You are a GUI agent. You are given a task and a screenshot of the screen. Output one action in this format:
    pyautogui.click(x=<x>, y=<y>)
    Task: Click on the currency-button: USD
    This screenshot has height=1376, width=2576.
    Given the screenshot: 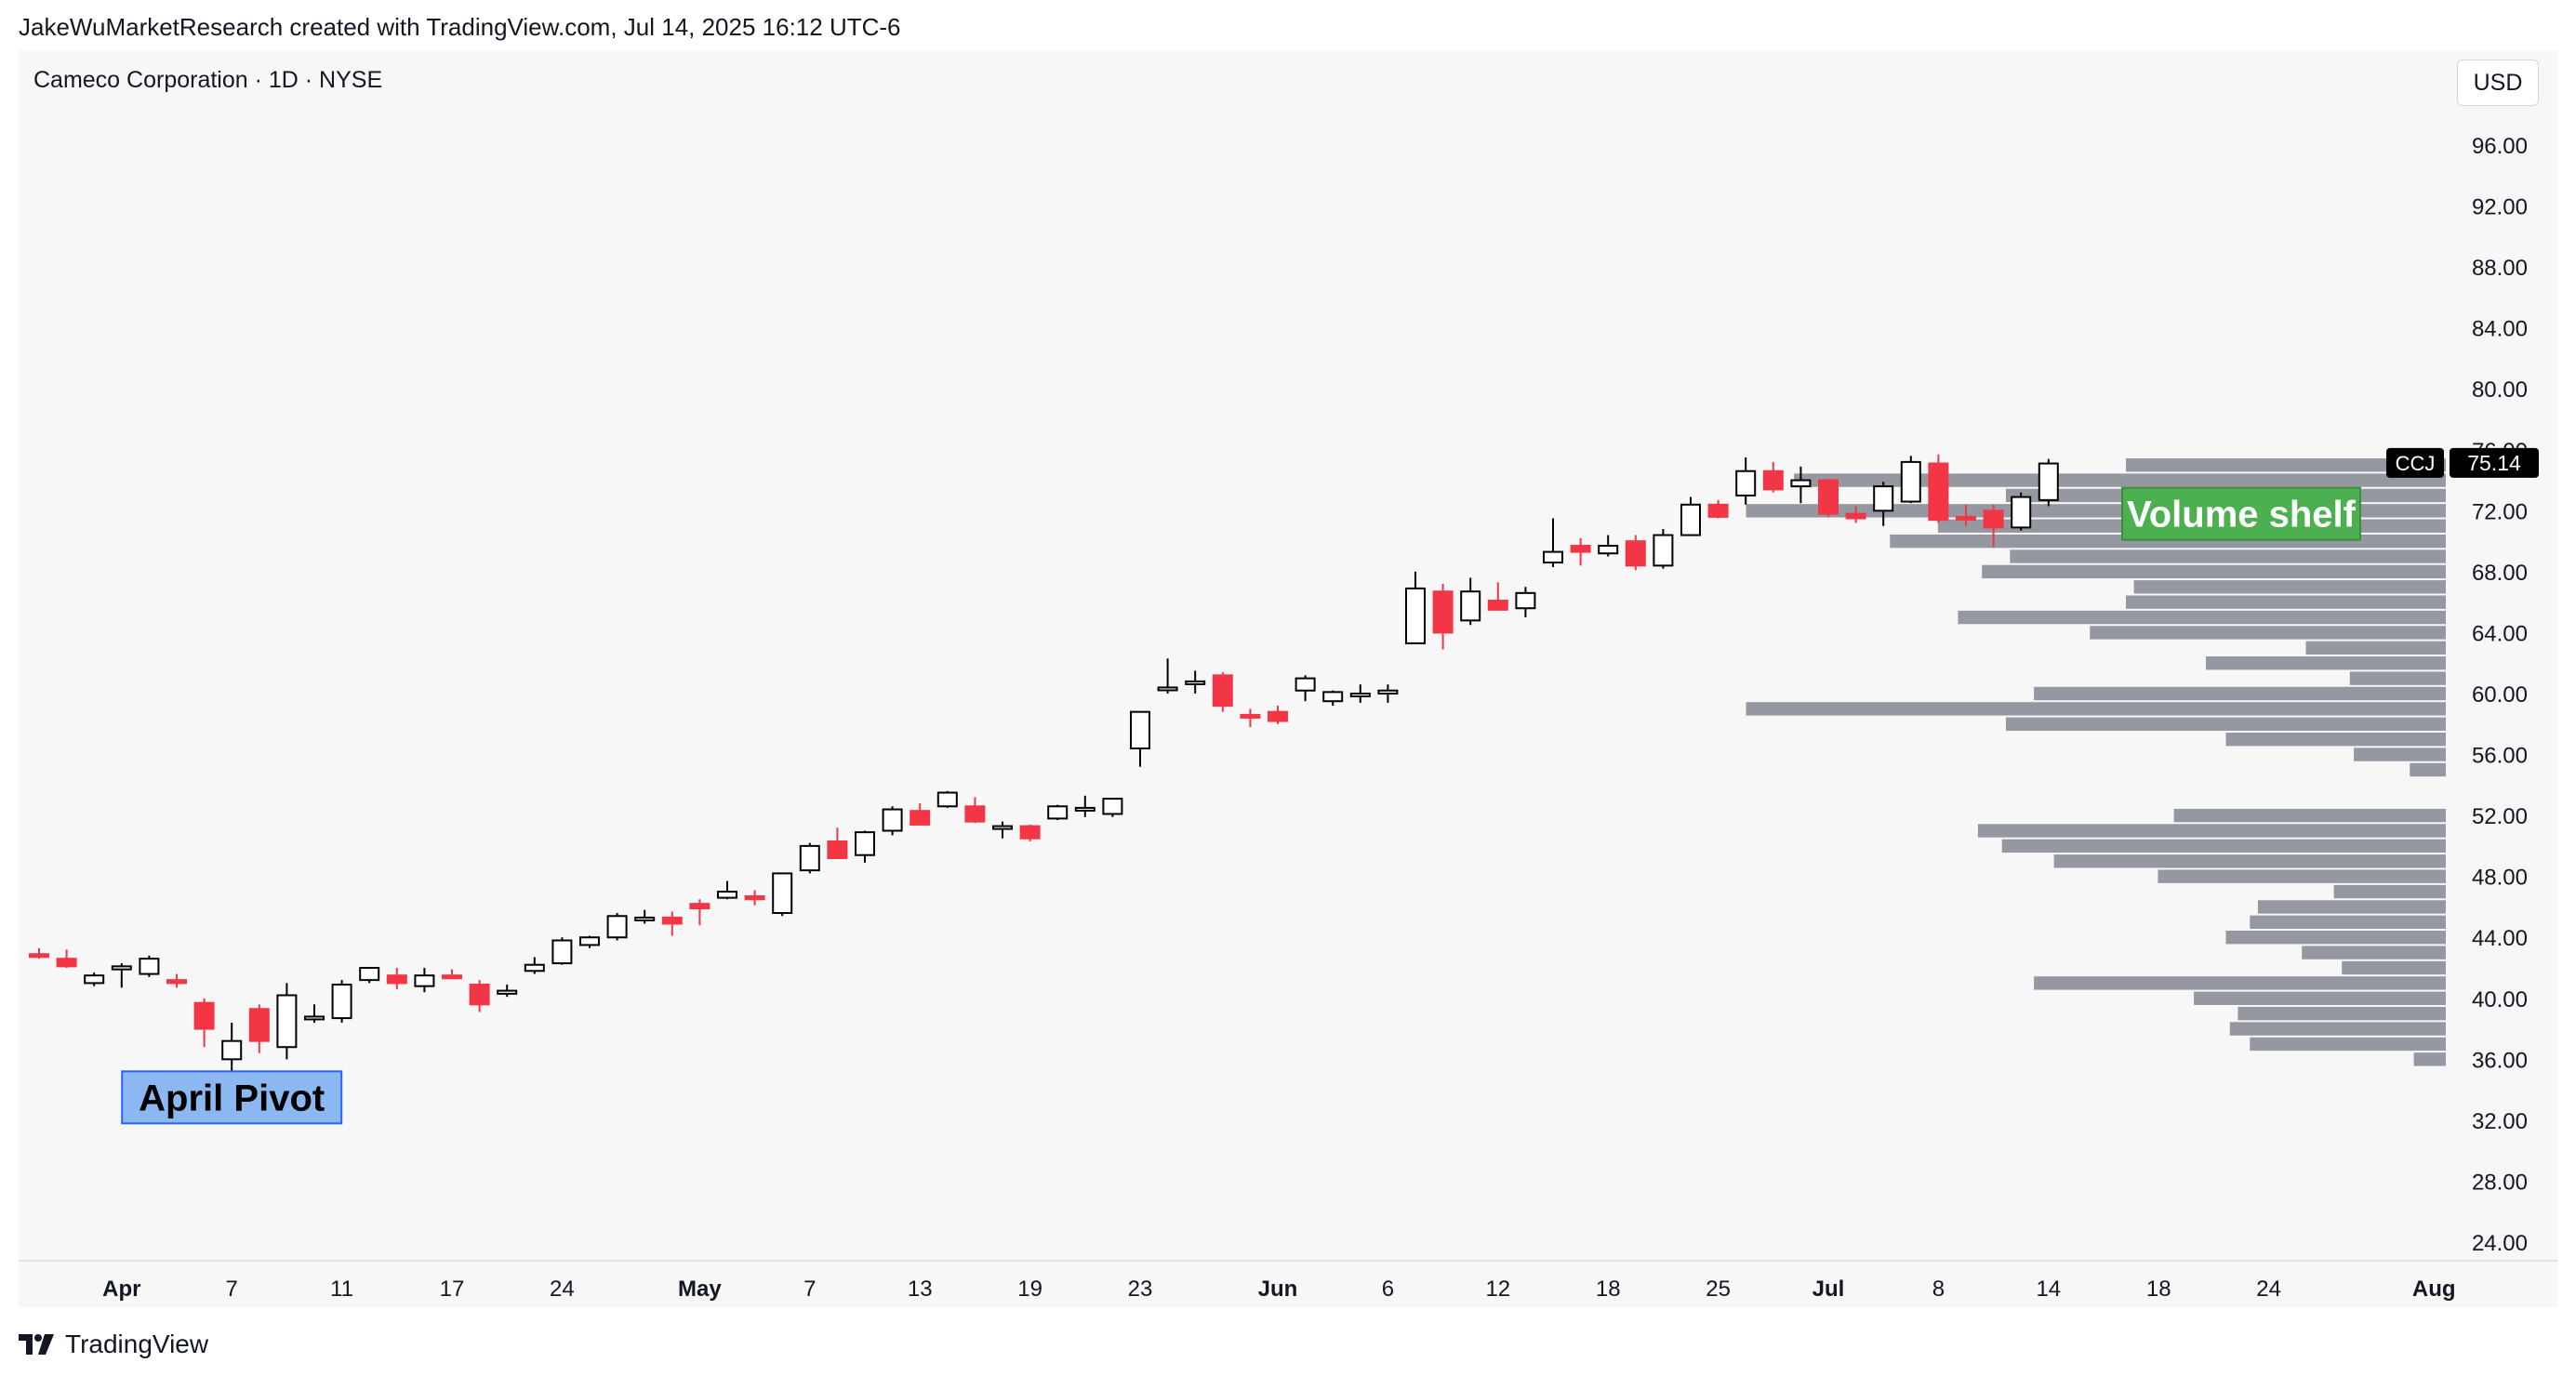 What is the action you would take?
    pyautogui.click(x=2498, y=83)
    